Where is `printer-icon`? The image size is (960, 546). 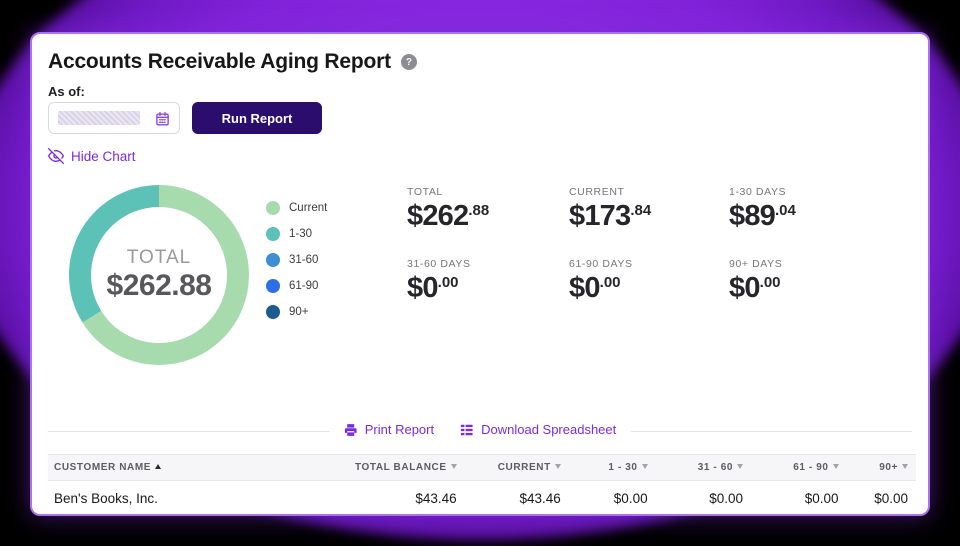 printer-icon is located at coordinates (351, 430).